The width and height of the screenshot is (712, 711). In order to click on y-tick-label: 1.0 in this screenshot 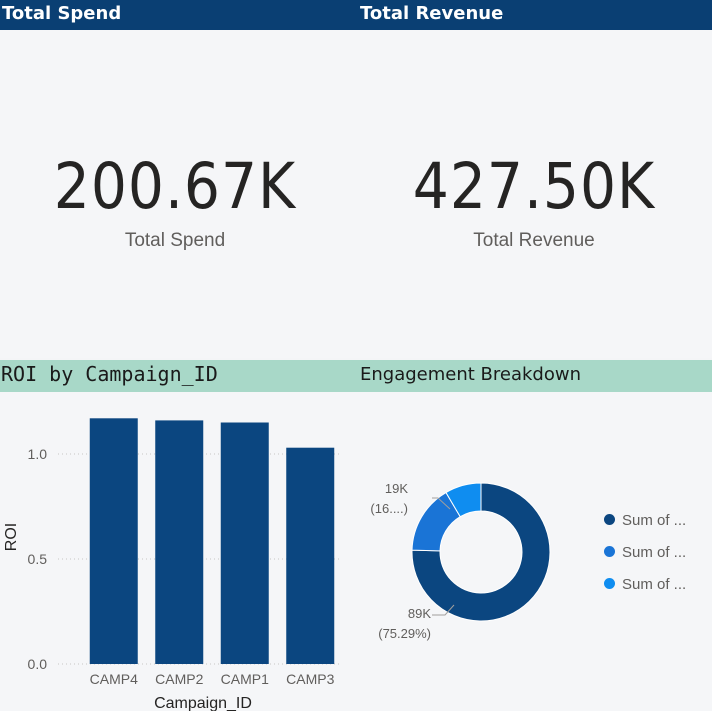, I will do `click(38, 454)`.